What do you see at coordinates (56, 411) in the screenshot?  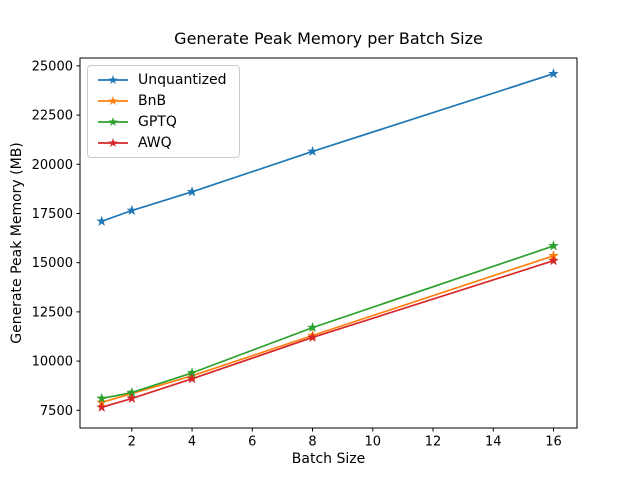 I see `y-tick-label: 7500` at bounding box center [56, 411].